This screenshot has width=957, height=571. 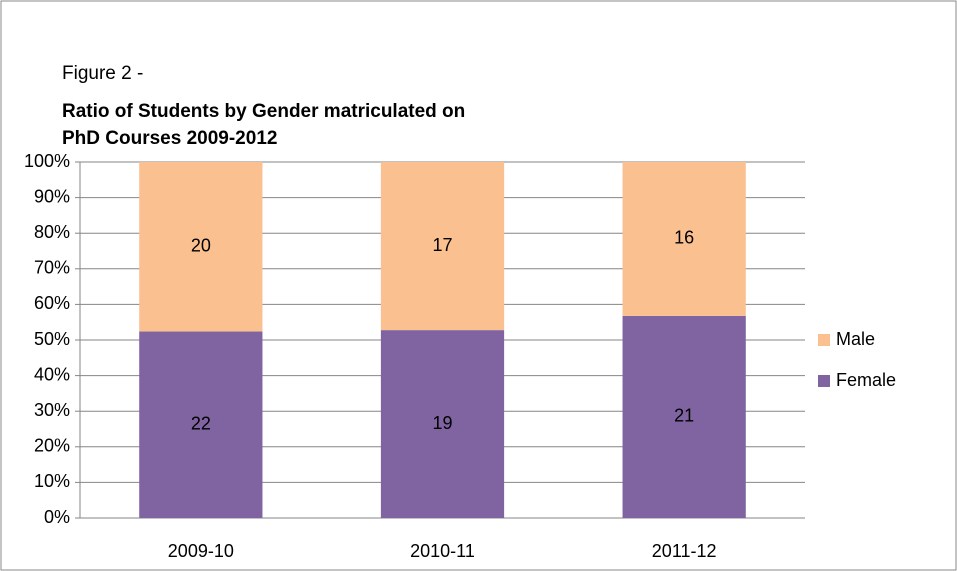 What do you see at coordinates (52, 446) in the screenshot?
I see `y-tick-label: 20%` at bounding box center [52, 446].